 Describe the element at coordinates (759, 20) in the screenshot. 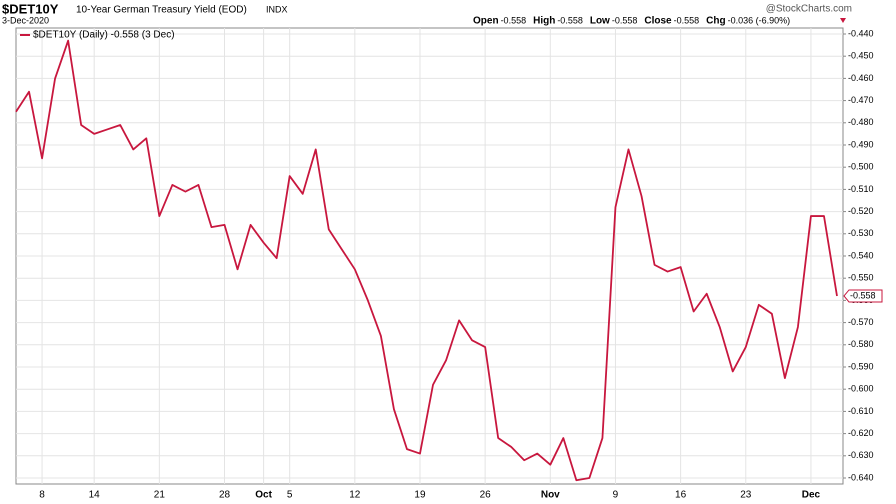

I see `quote-value: -0.036 (-6.90%)` at that location.